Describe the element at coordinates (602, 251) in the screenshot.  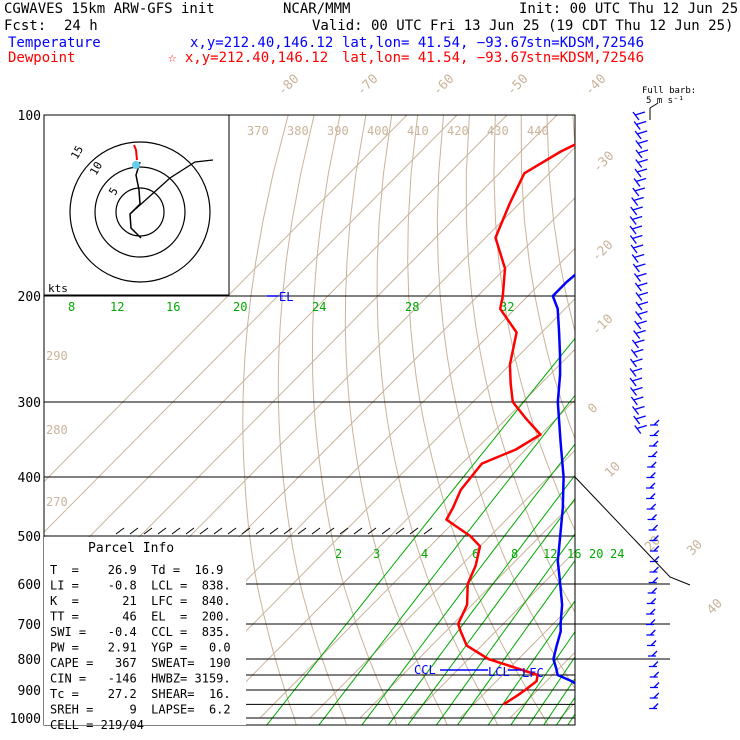
I see `isotherm-label: -20` at that location.